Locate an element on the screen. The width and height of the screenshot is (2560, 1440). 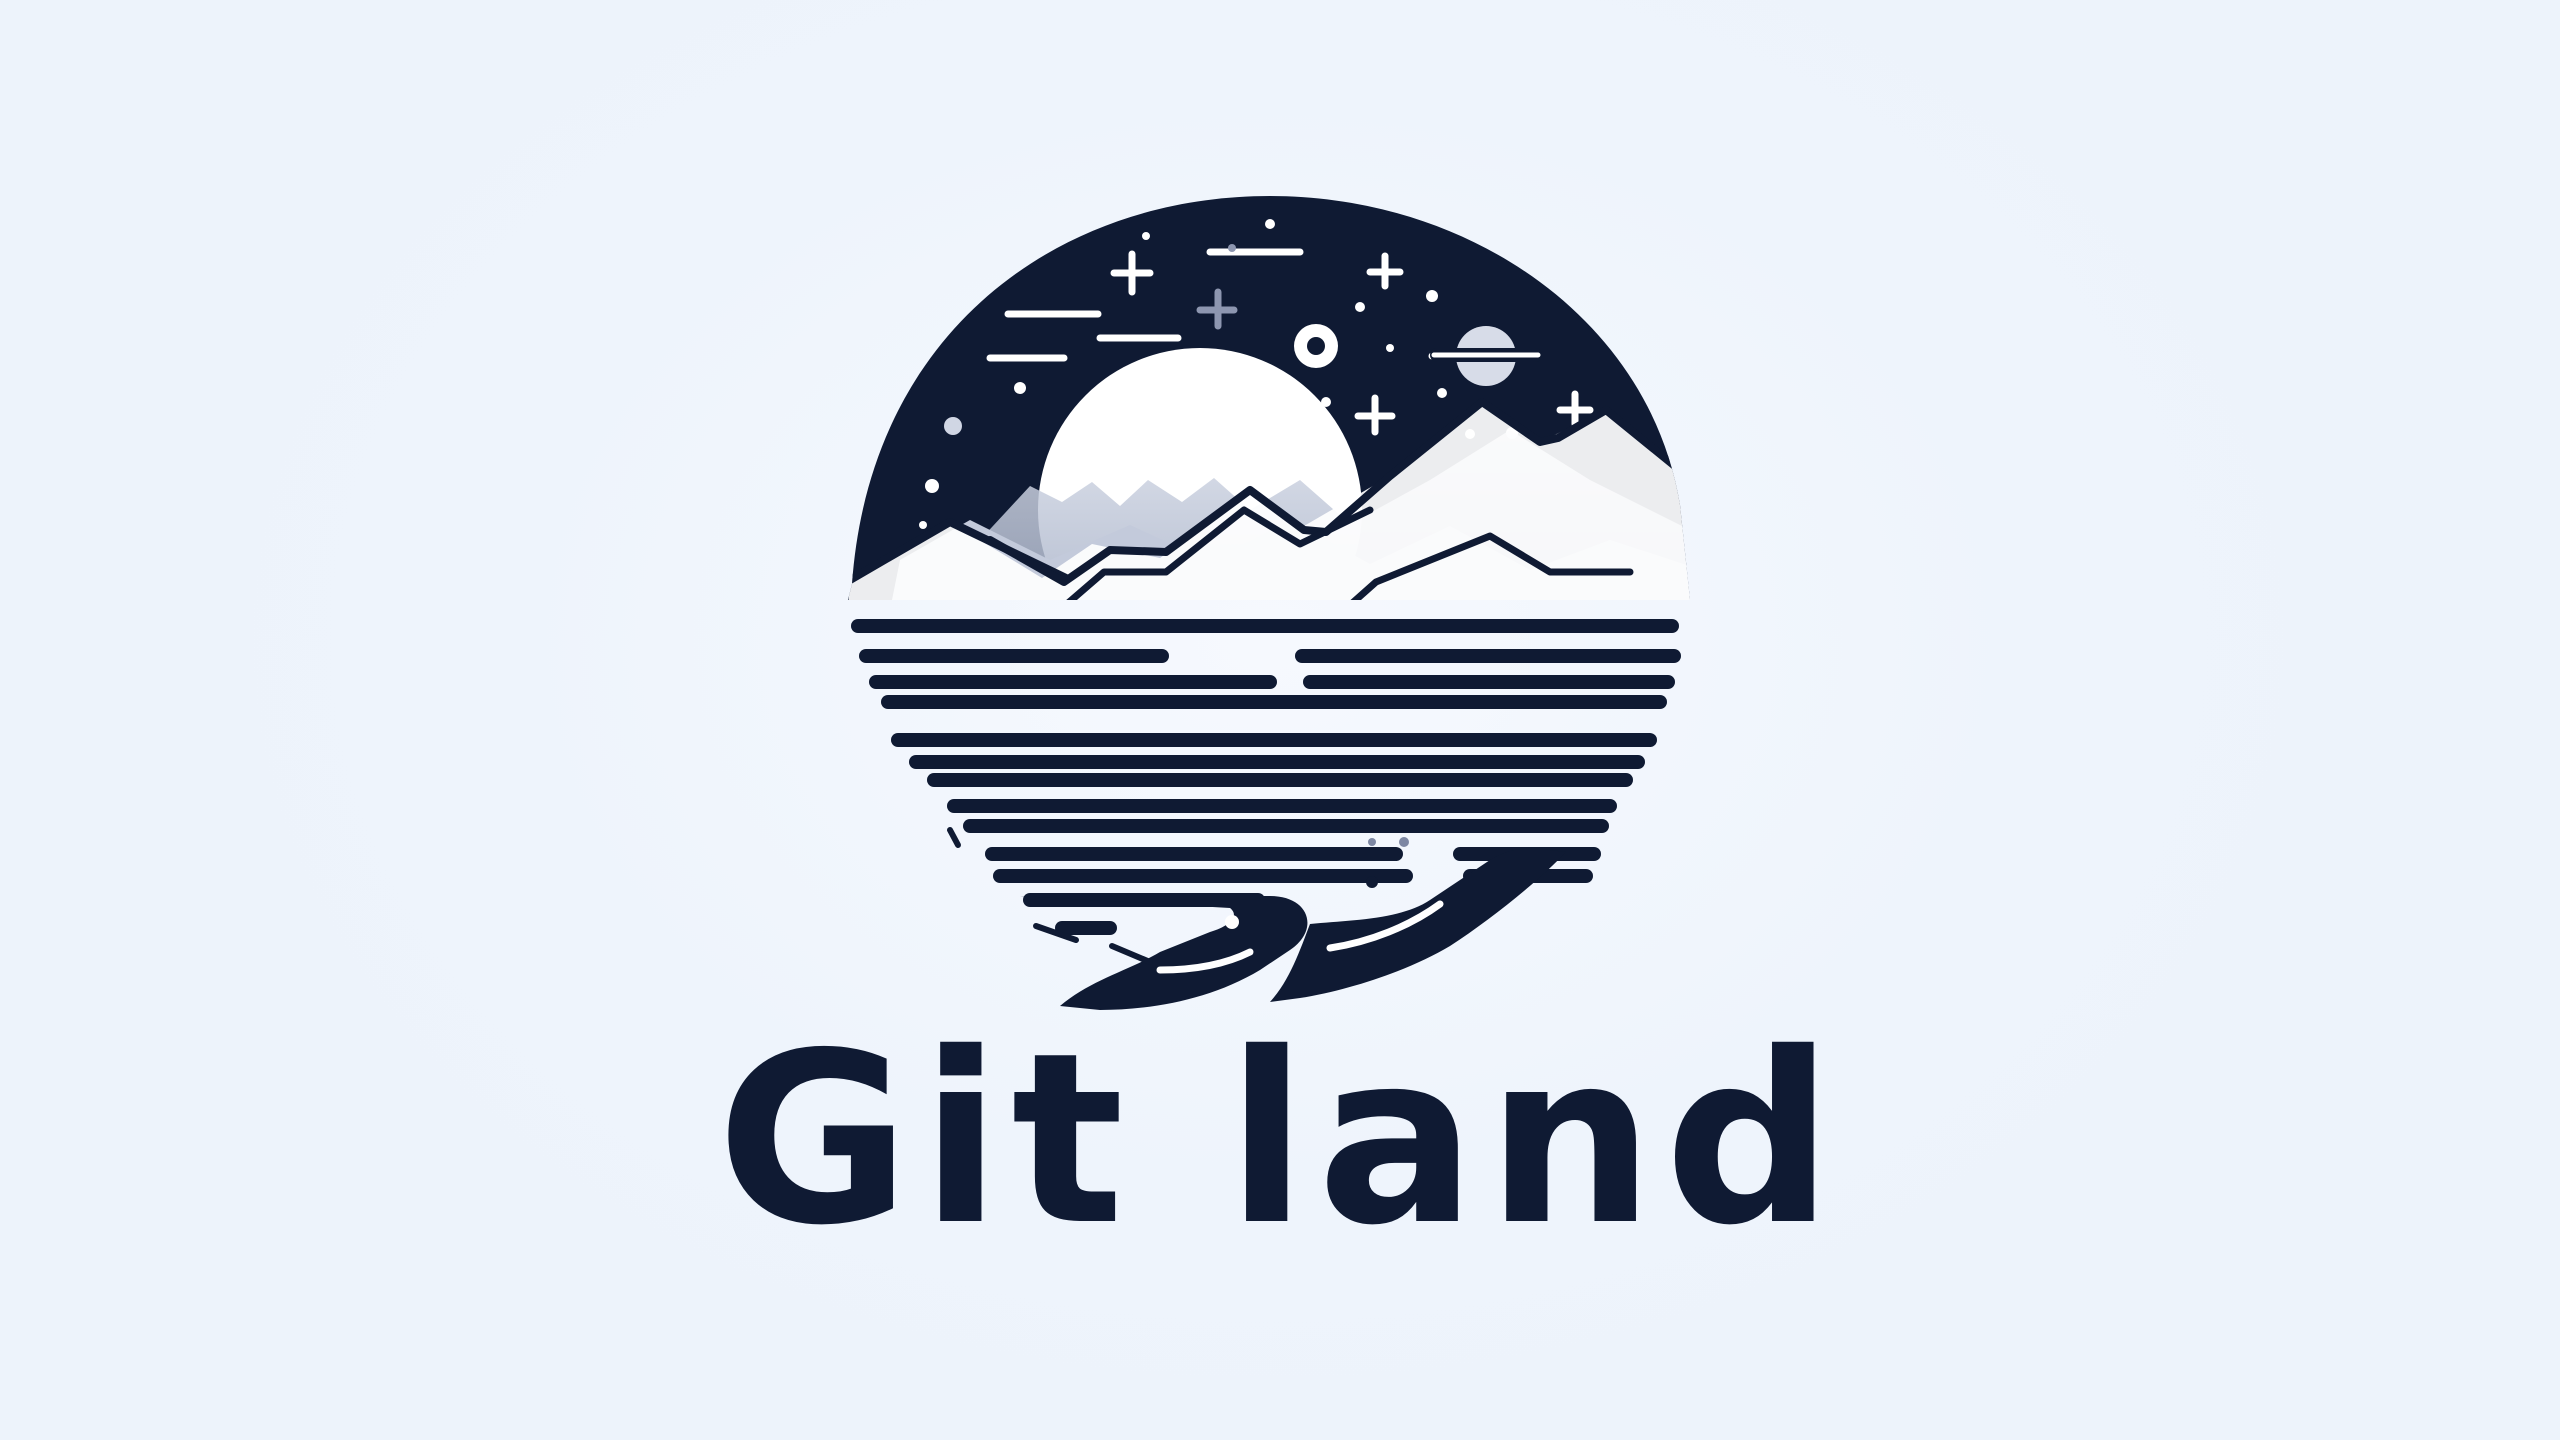
mountain-ridges is located at coordinates (1269, 499).